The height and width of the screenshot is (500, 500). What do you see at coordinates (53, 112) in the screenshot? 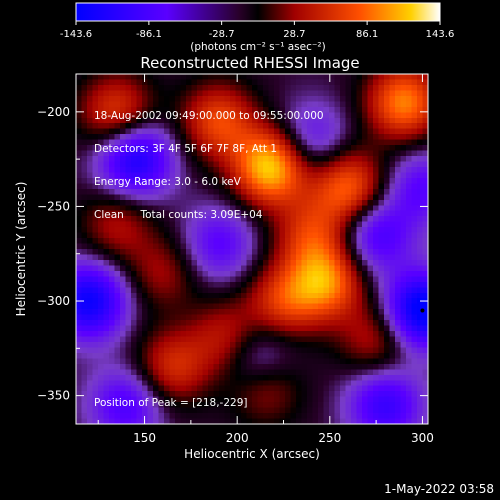
I see `y-tick-label: −200` at bounding box center [53, 112].